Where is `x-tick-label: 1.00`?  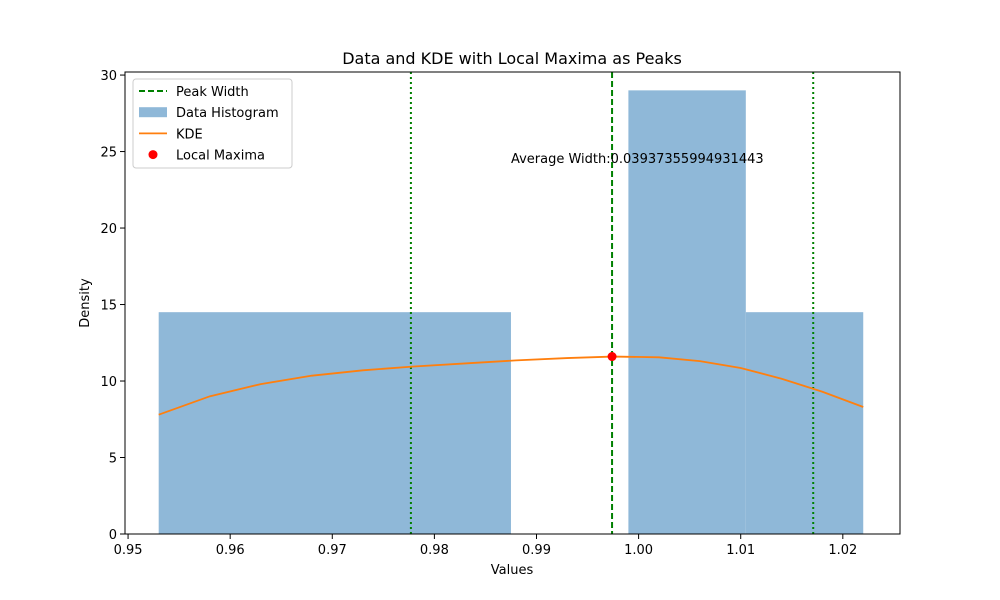
x-tick-label: 1.00 is located at coordinates (638, 550).